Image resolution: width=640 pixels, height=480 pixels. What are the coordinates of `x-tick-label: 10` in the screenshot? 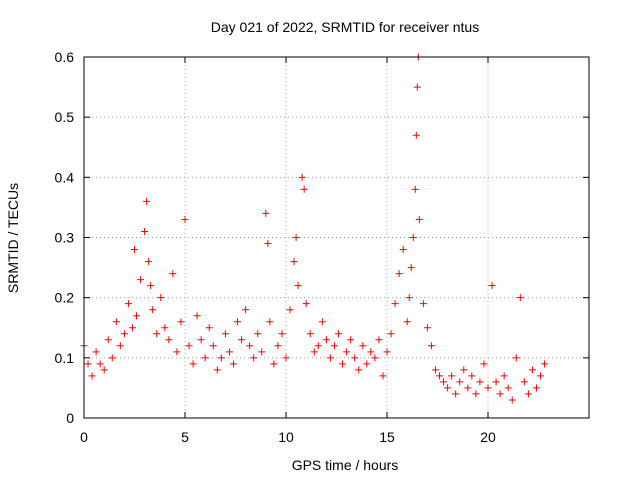 It's located at (286, 437).